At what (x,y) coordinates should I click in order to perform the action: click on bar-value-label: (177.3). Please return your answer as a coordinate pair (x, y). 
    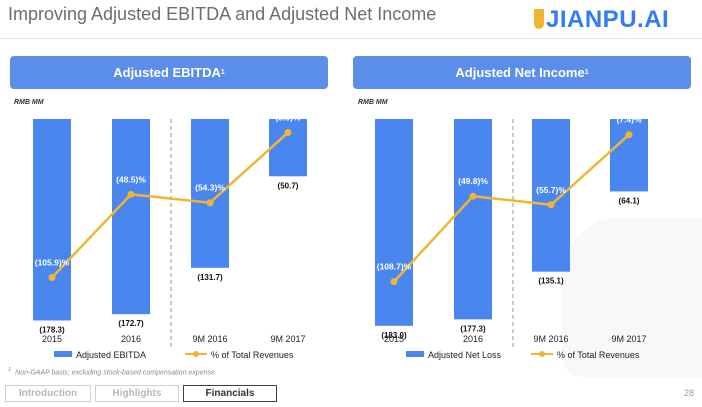
    Looking at the image, I should click on (473, 328).